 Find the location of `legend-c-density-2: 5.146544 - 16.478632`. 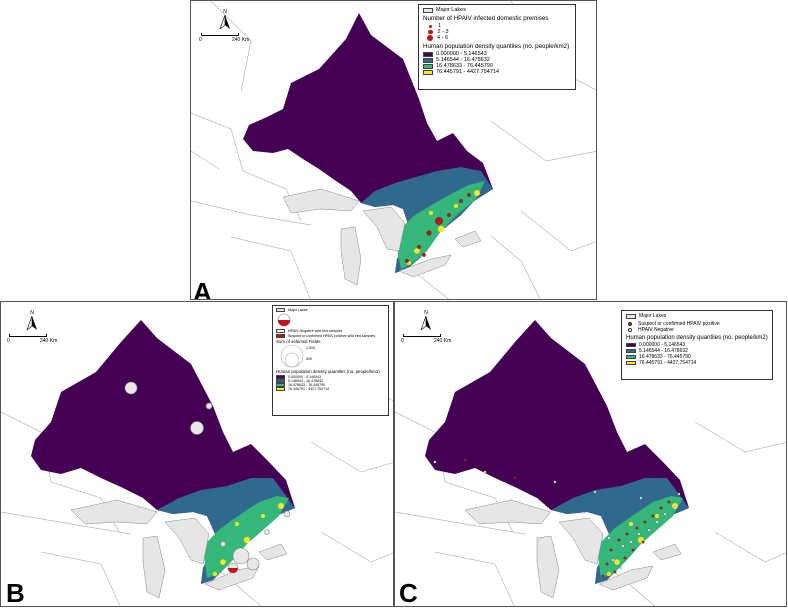

legend-c-density-2: 5.146544 - 16.478632 is located at coordinates (663, 351).